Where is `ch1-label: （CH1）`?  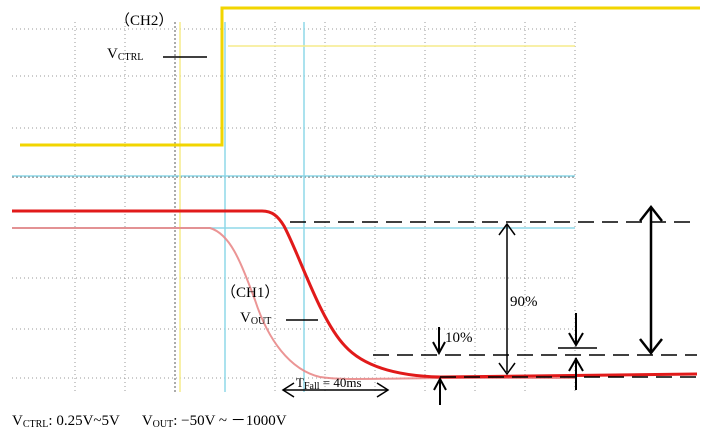
ch1-label: （CH1） is located at coordinates (250, 293).